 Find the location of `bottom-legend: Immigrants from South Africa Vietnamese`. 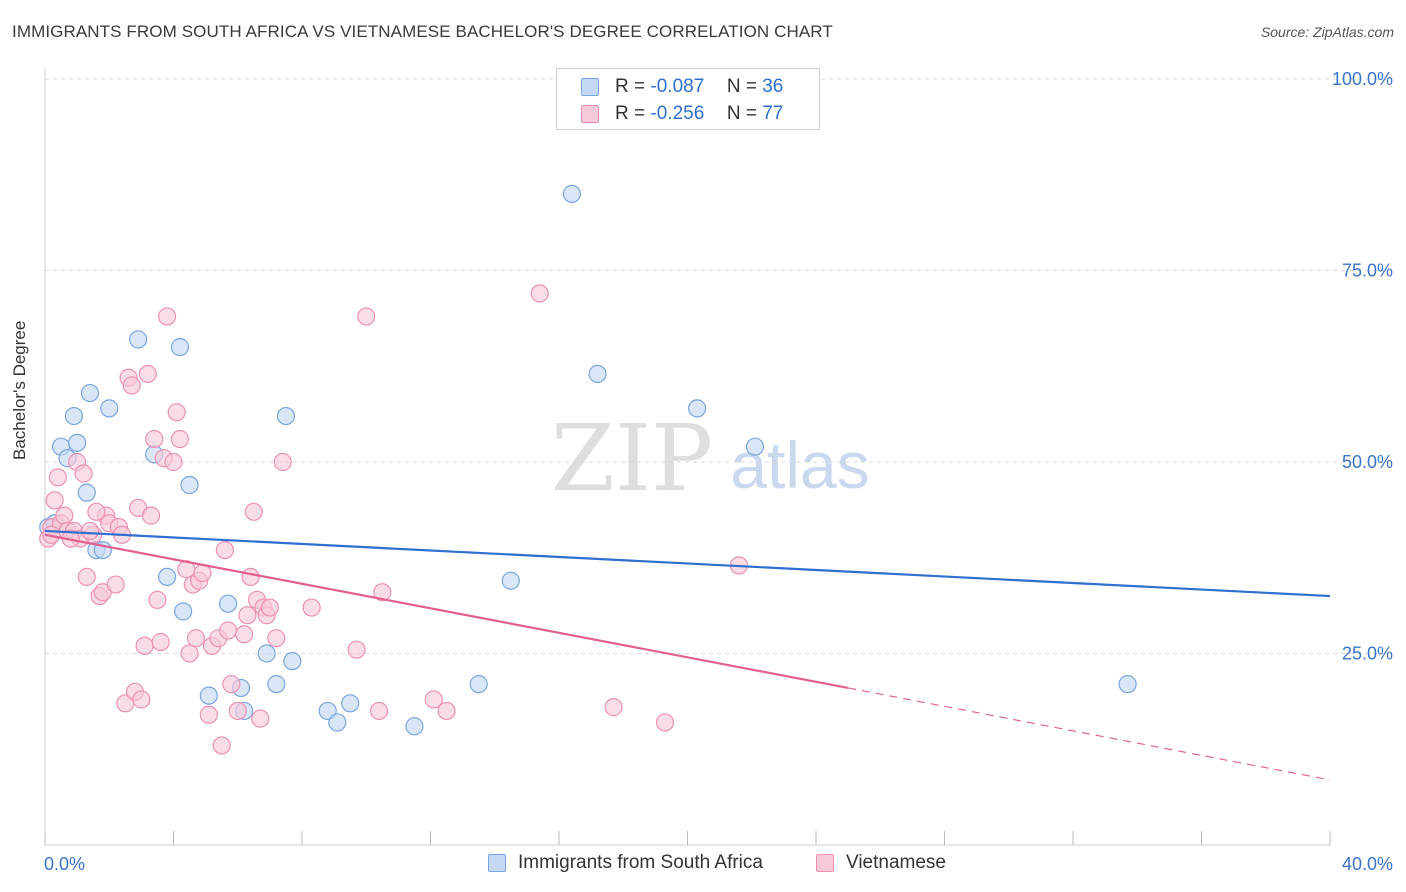

bottom-legend: Immigrants from South Africa Vietnamese is located at coordinates (703, 865).